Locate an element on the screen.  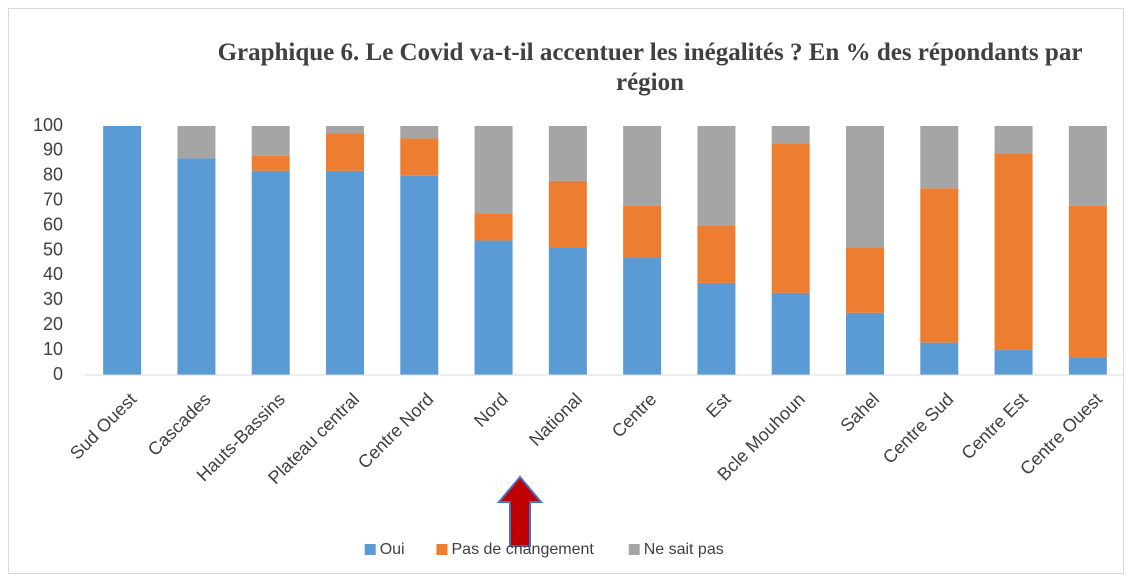
highlight-arrow is located at coordinates (520, 511).